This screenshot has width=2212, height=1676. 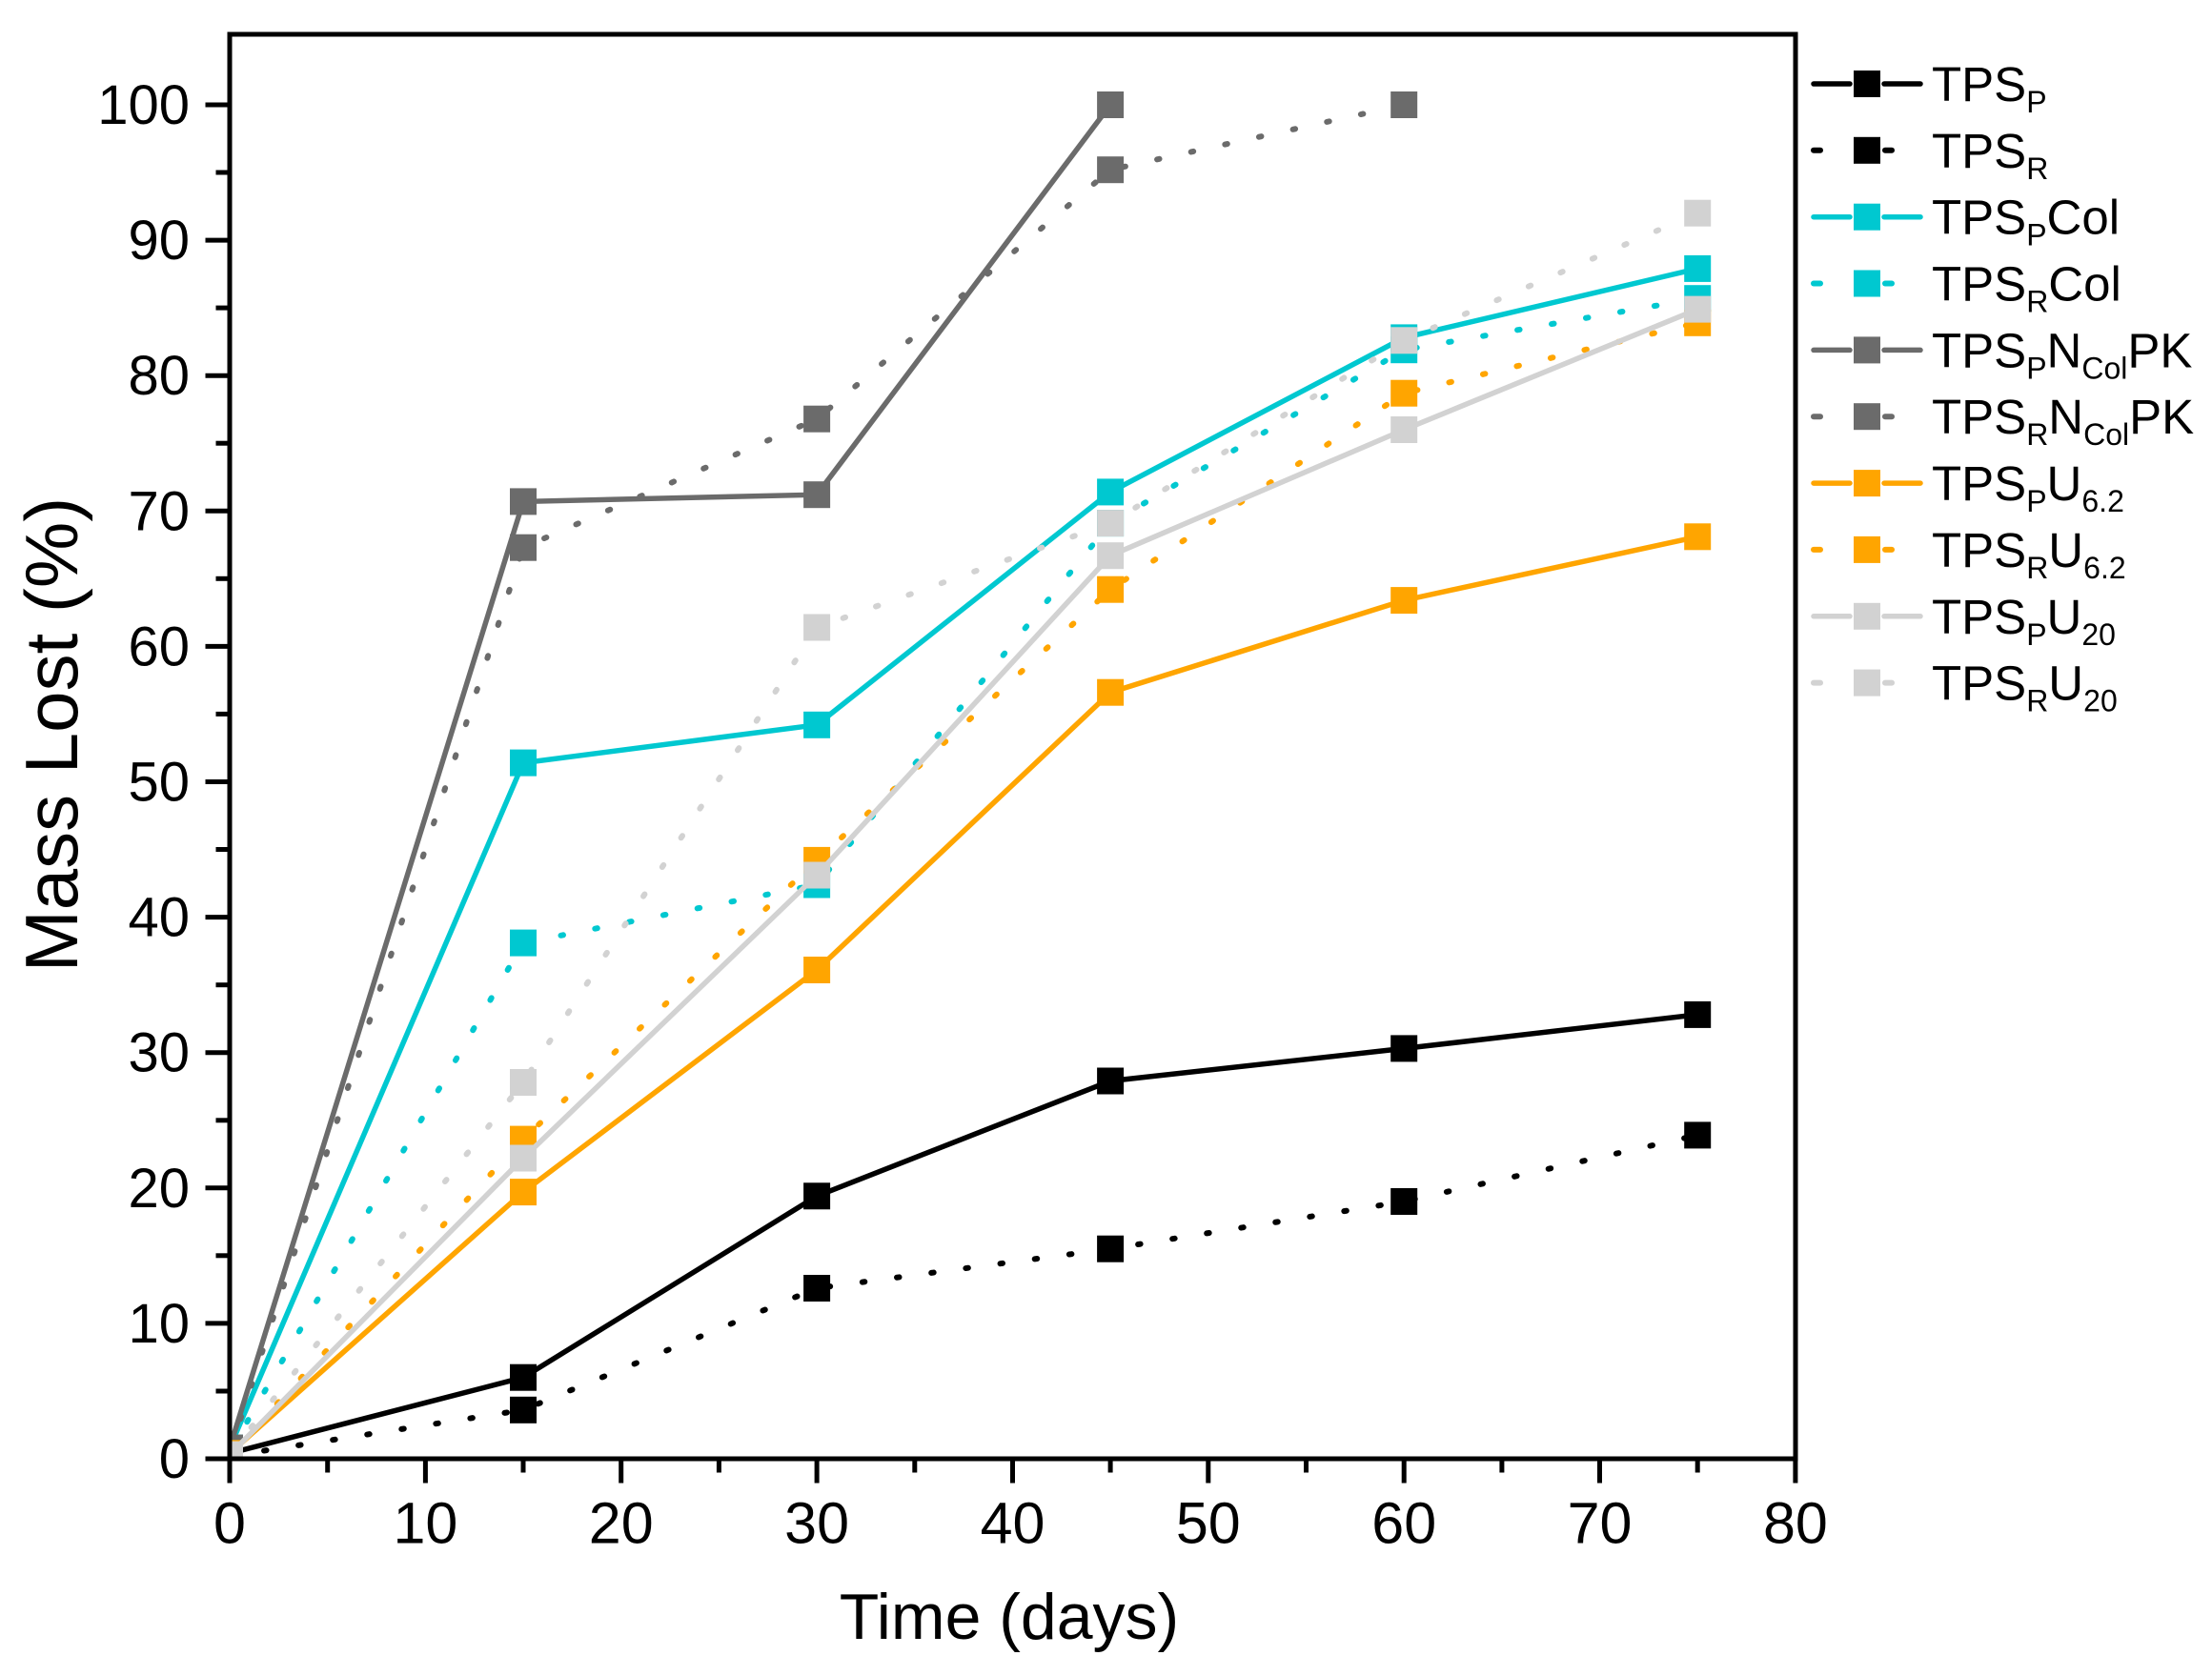 I want to click on svg-text: TPSP​NCol​PK, so click(x=2062, y=354).